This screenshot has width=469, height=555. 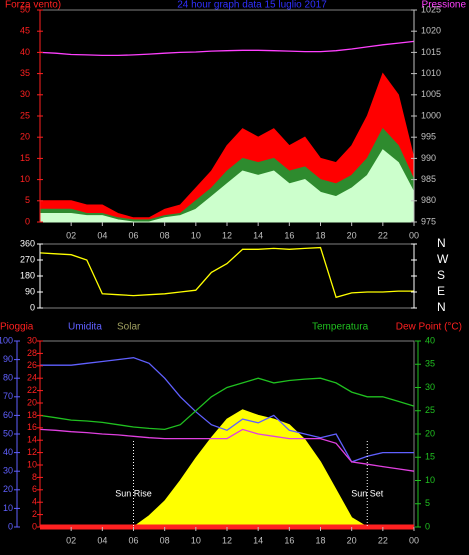 What do you see at coordinates (367, 493) in the screenshot?
I see `annotation: Sun Set` at bounding box center [367, 493].